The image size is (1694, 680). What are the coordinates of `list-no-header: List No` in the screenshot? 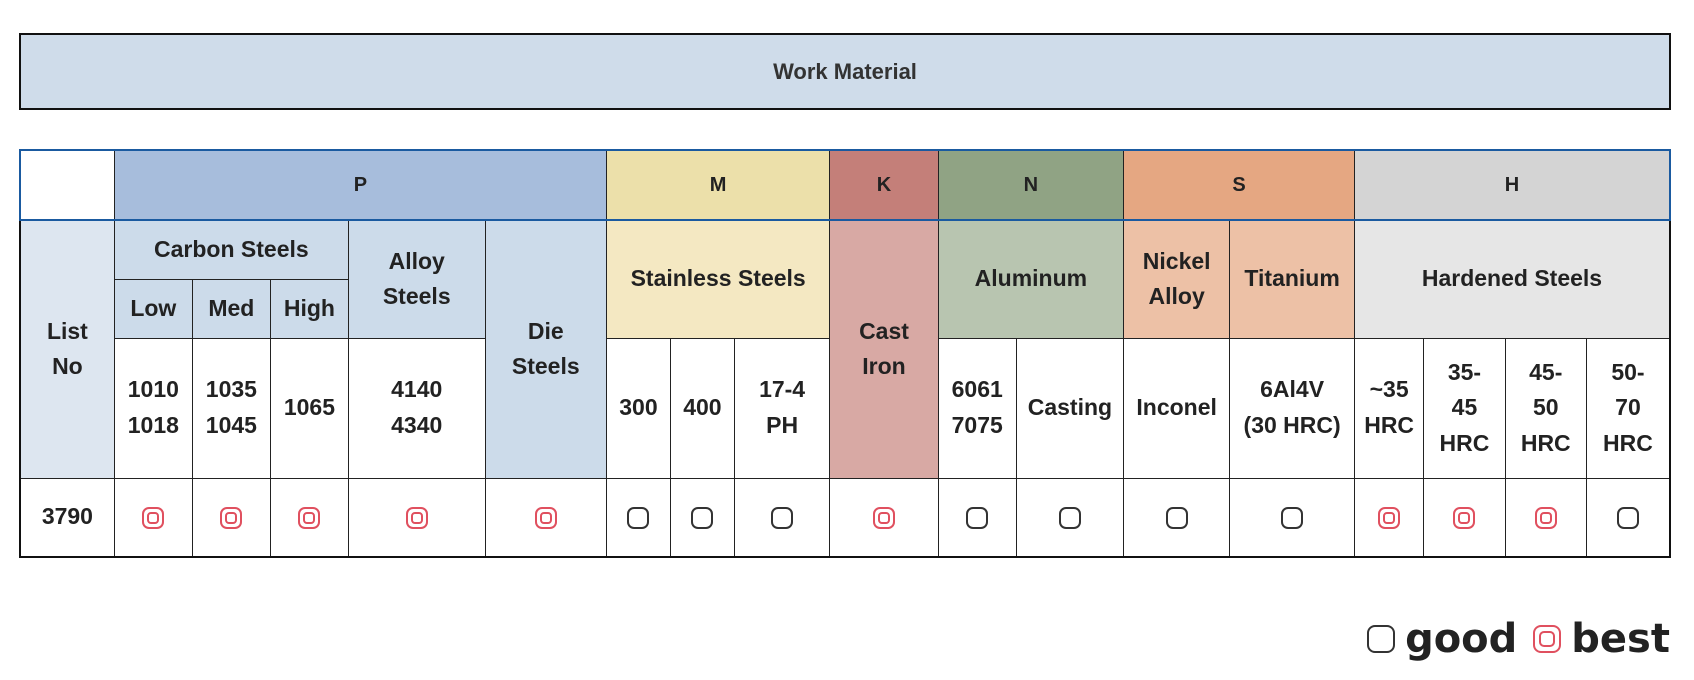 It's located at (66, 349).